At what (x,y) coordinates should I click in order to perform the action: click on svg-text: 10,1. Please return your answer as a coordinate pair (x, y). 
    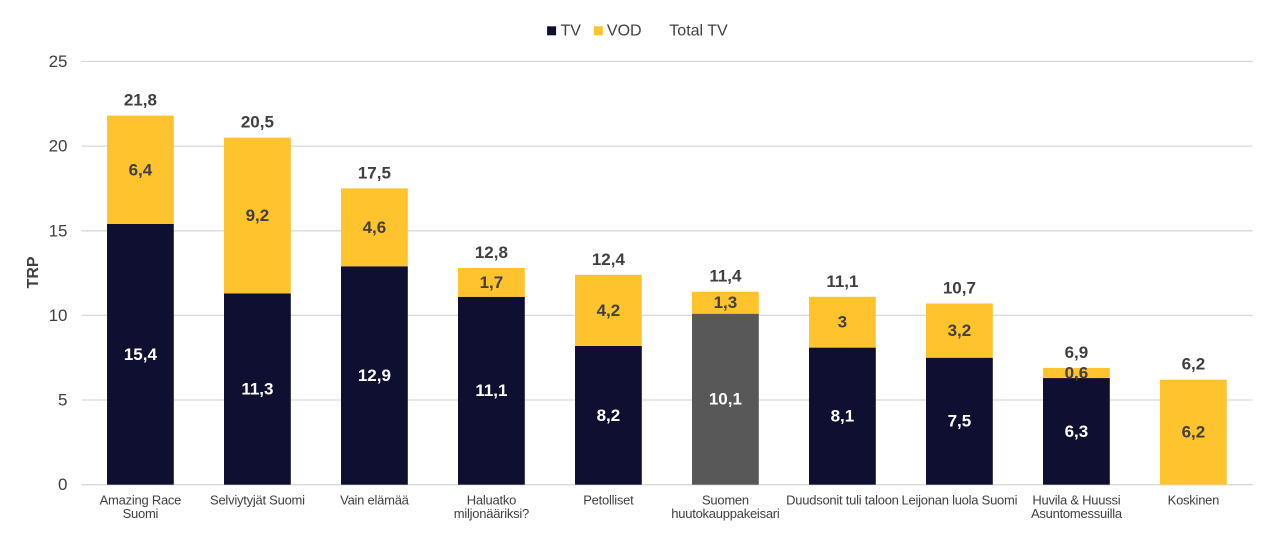
    Looking at the image, I should click on (725, 399).